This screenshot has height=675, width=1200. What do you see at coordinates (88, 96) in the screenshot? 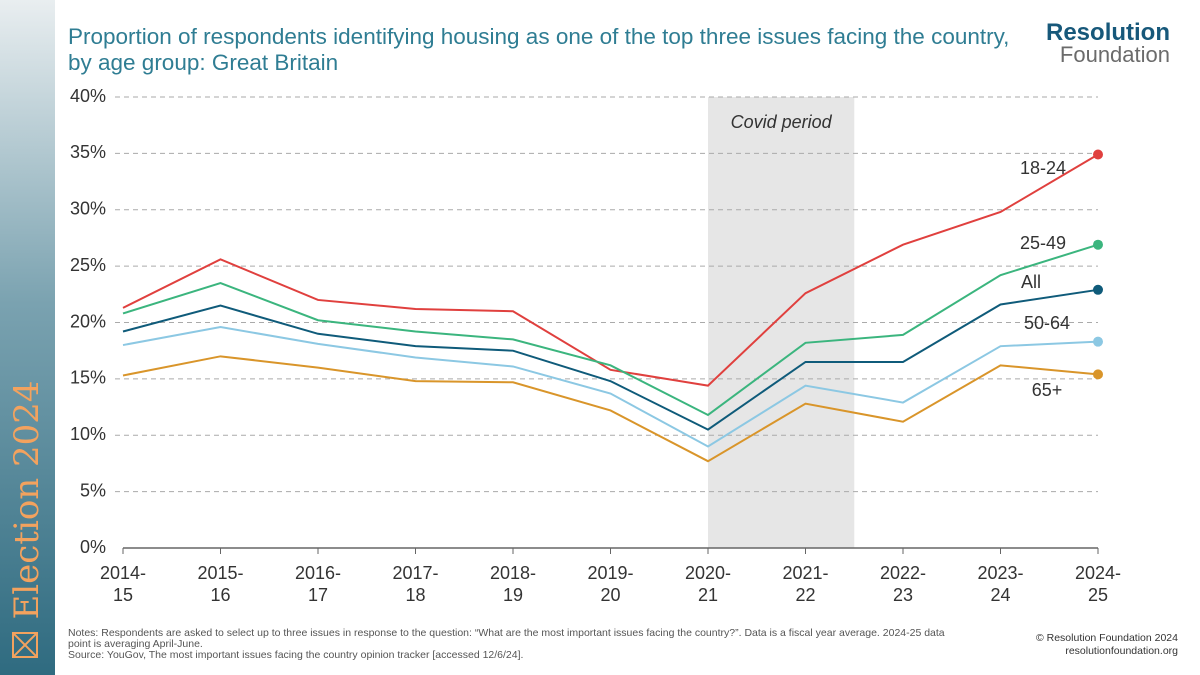
I see `y-tick-label: 40%` at bounding box center [88, 96].